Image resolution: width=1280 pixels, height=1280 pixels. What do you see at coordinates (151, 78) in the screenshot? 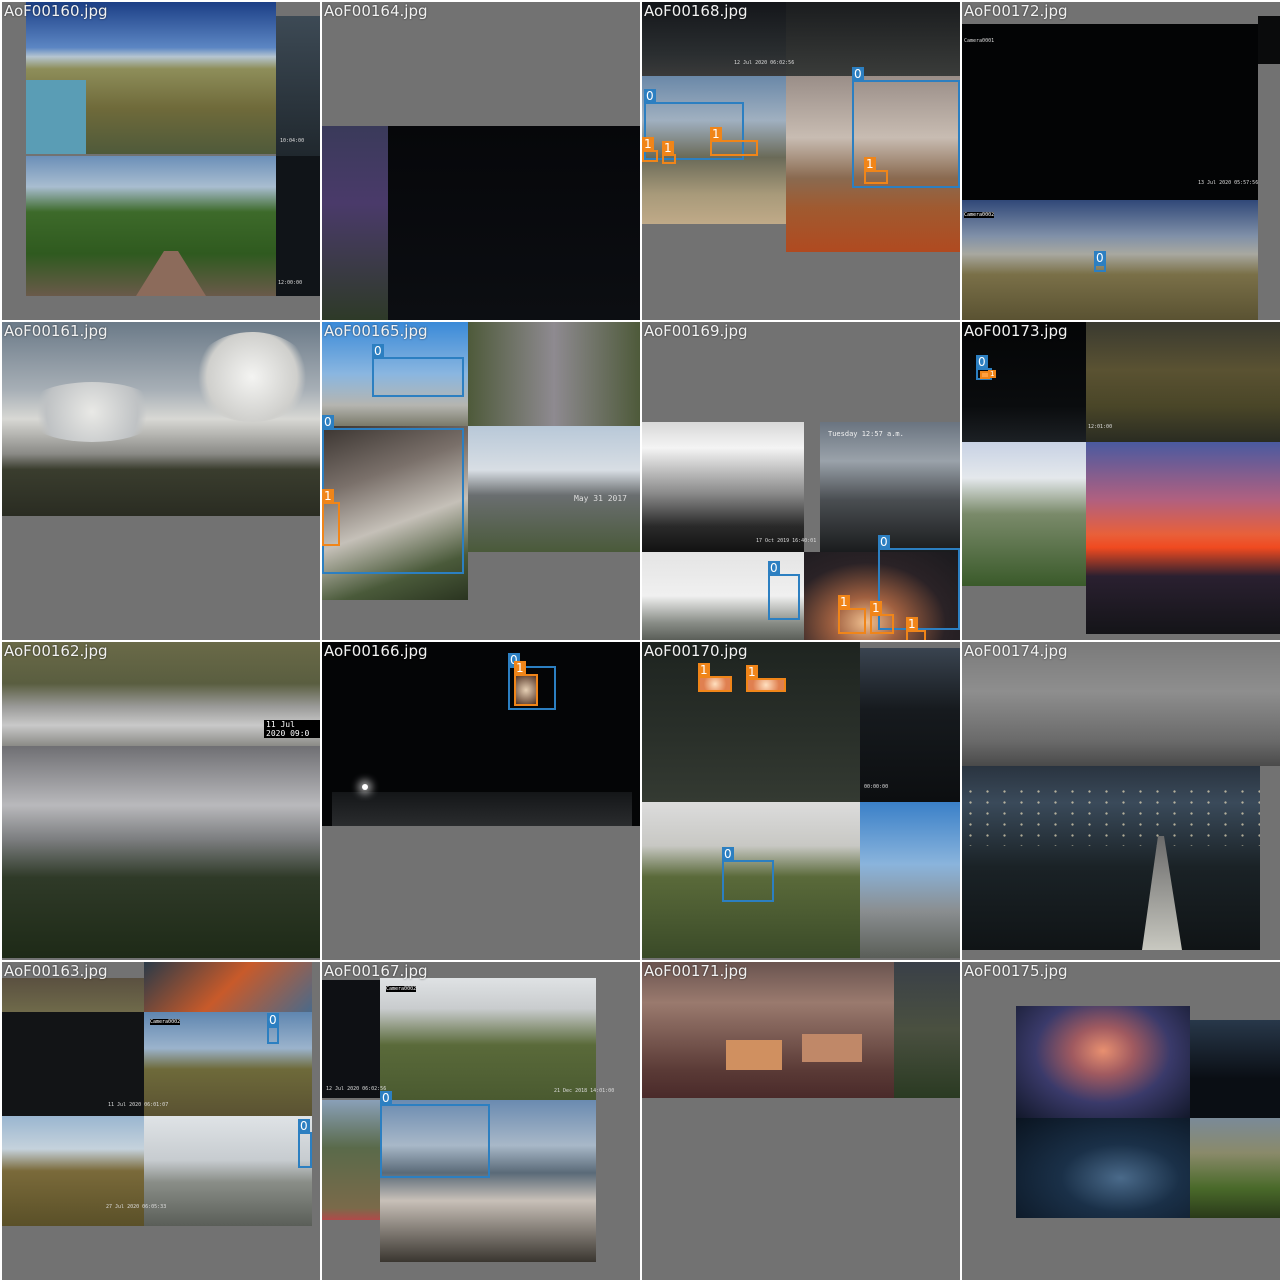
I see `photo-mountain-view` at bounding box center [151, 78].